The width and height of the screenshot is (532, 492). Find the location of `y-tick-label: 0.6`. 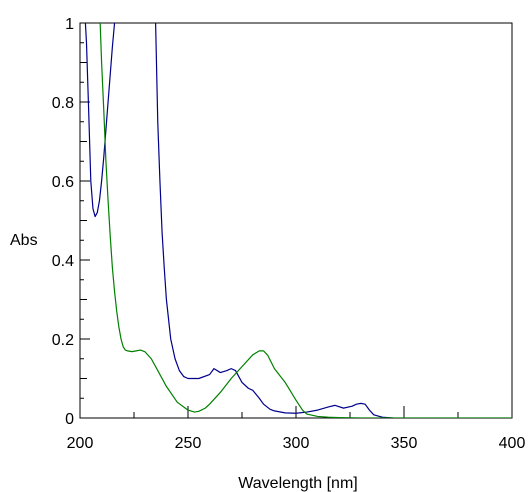

y-tick-label: 0.6 is located at coordinates (63, 182).